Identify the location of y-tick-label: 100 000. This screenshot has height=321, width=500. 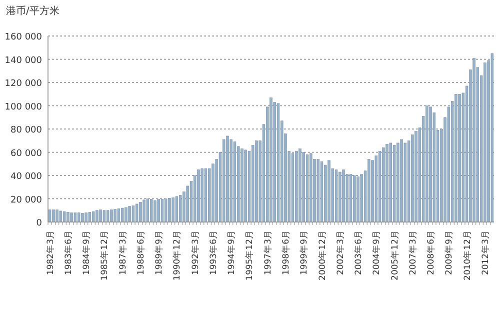
(23, 107).